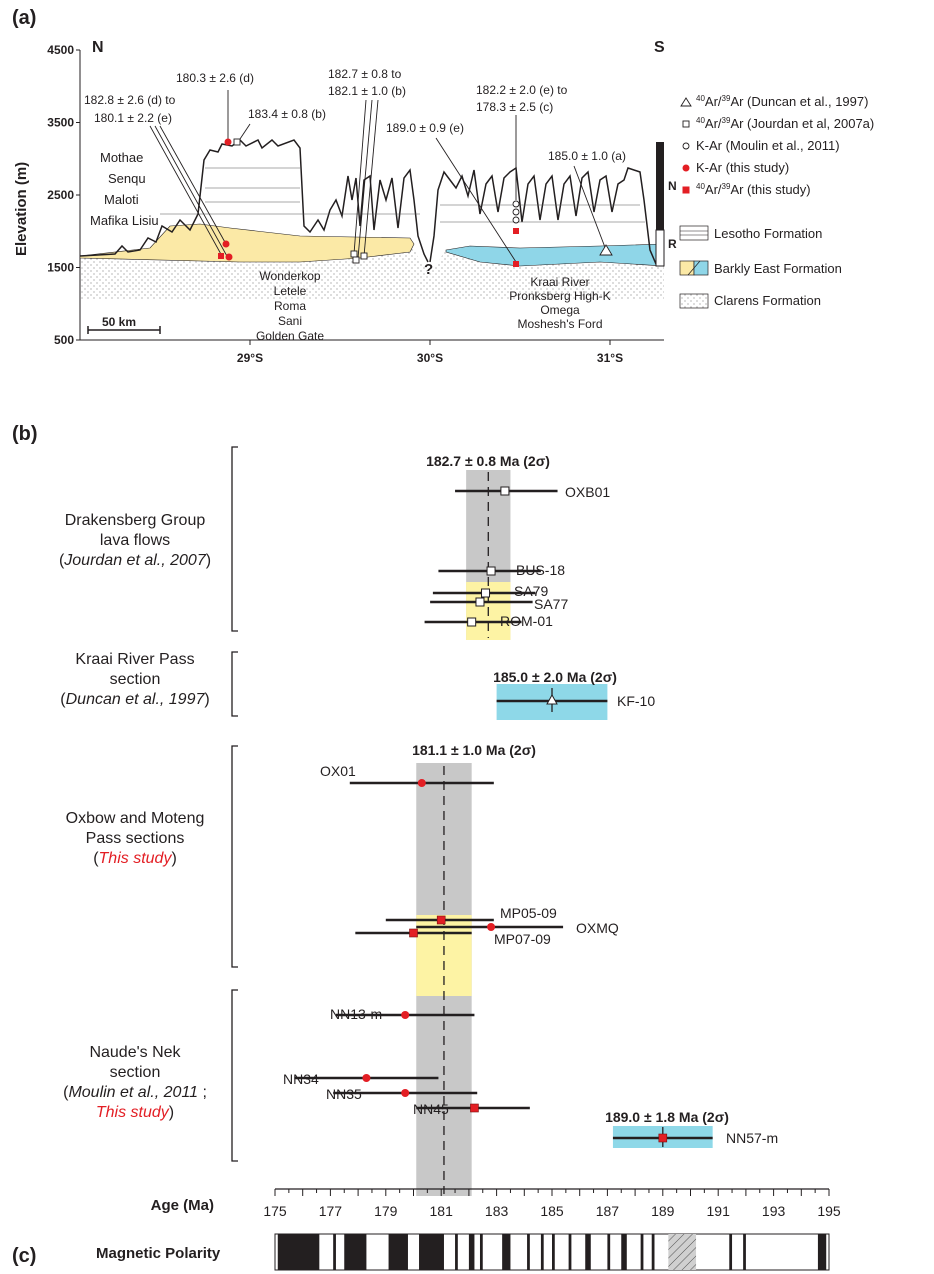 The image size is (934, 1274). I want to click on polarity-uncertain-interval, so click(682, 1252).